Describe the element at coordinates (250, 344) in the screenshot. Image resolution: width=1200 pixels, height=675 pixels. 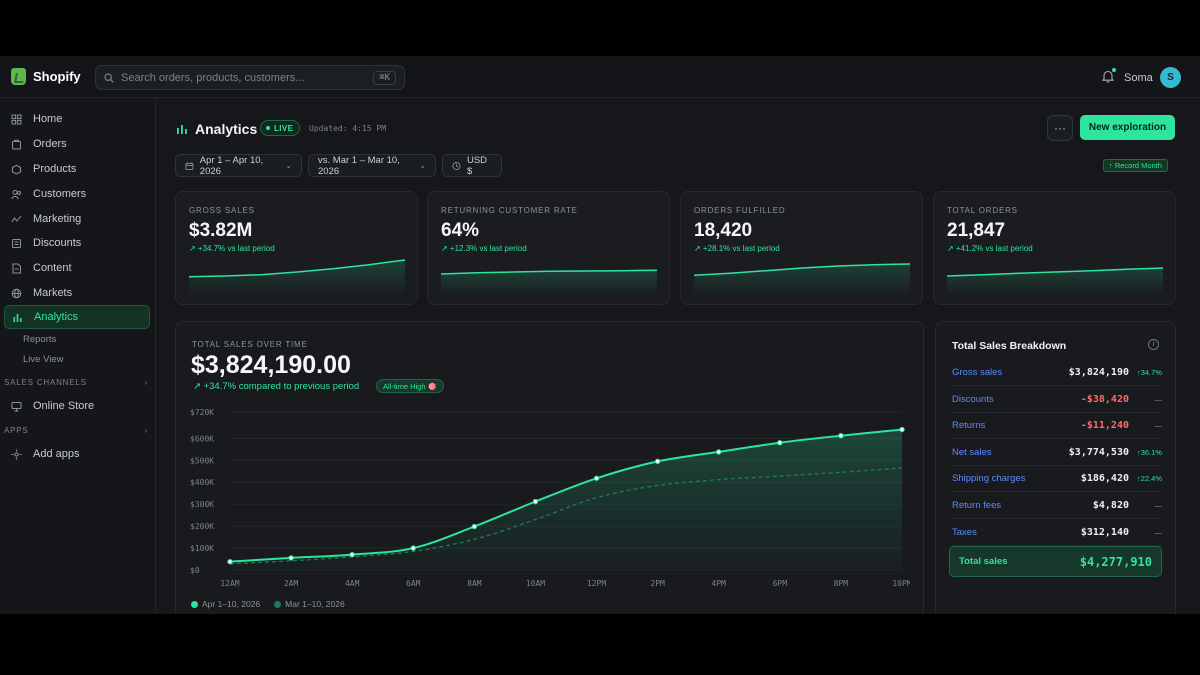
I see `sales-label: TOTAL SALES OVER TIME` at that location.